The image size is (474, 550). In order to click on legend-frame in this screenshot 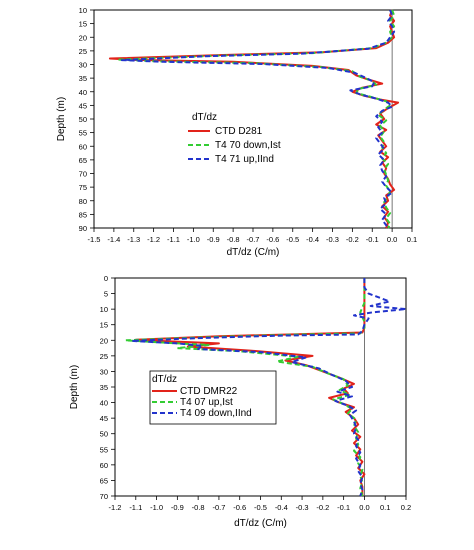, I will do `click(213, 397)`.